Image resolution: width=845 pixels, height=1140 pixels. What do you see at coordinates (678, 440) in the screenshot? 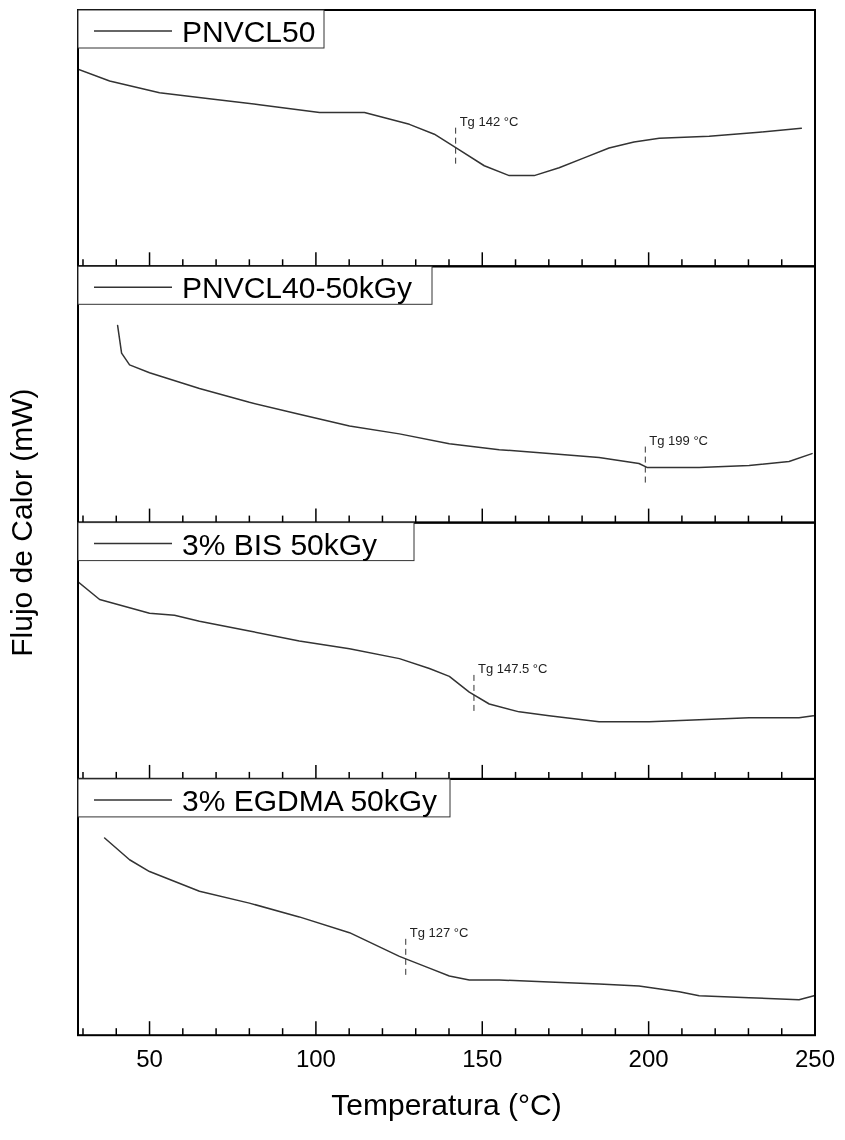
I see `ref-line-label: Tg 199 °C` at bounding box center [678, 440].